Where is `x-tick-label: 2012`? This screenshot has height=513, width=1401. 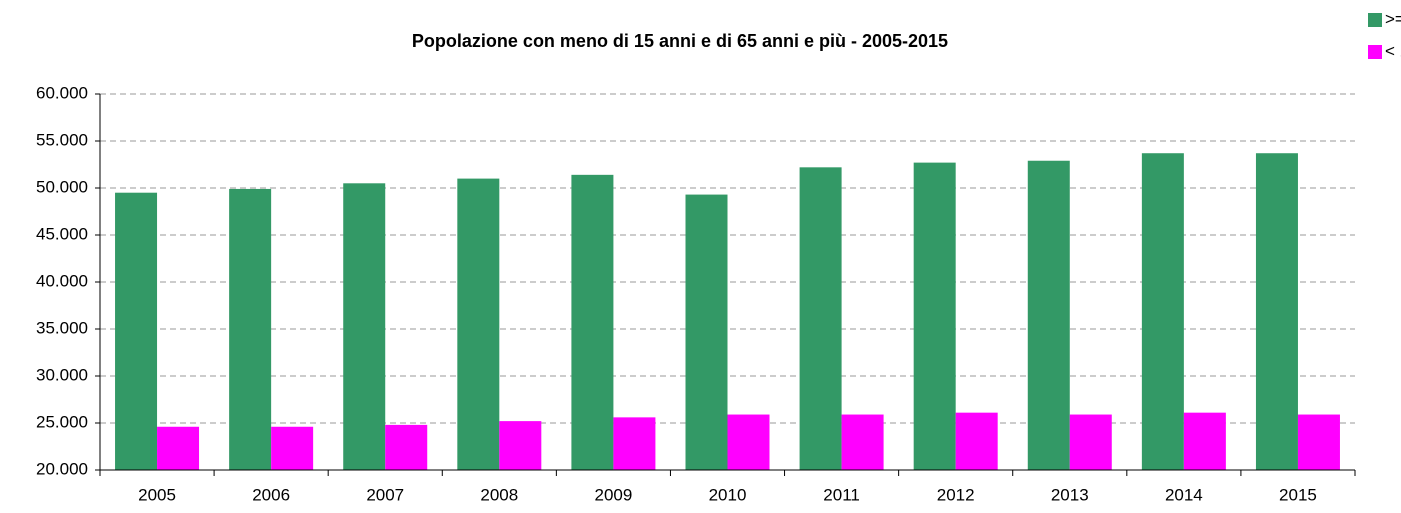
x-tick-label: 2012 is located at coordinates (956, 494).